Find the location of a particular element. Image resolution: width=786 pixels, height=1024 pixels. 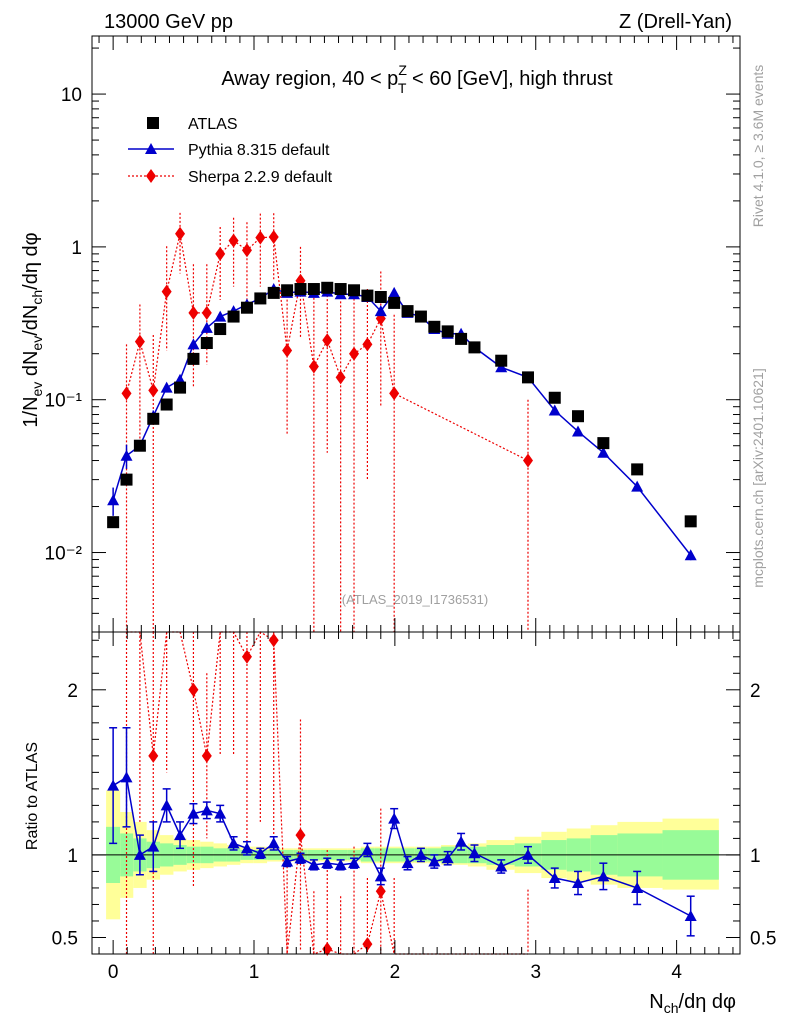

rivet-label: Rivet 4.1.0, ≥ 3.6M events is located at coordinates (758, 146).